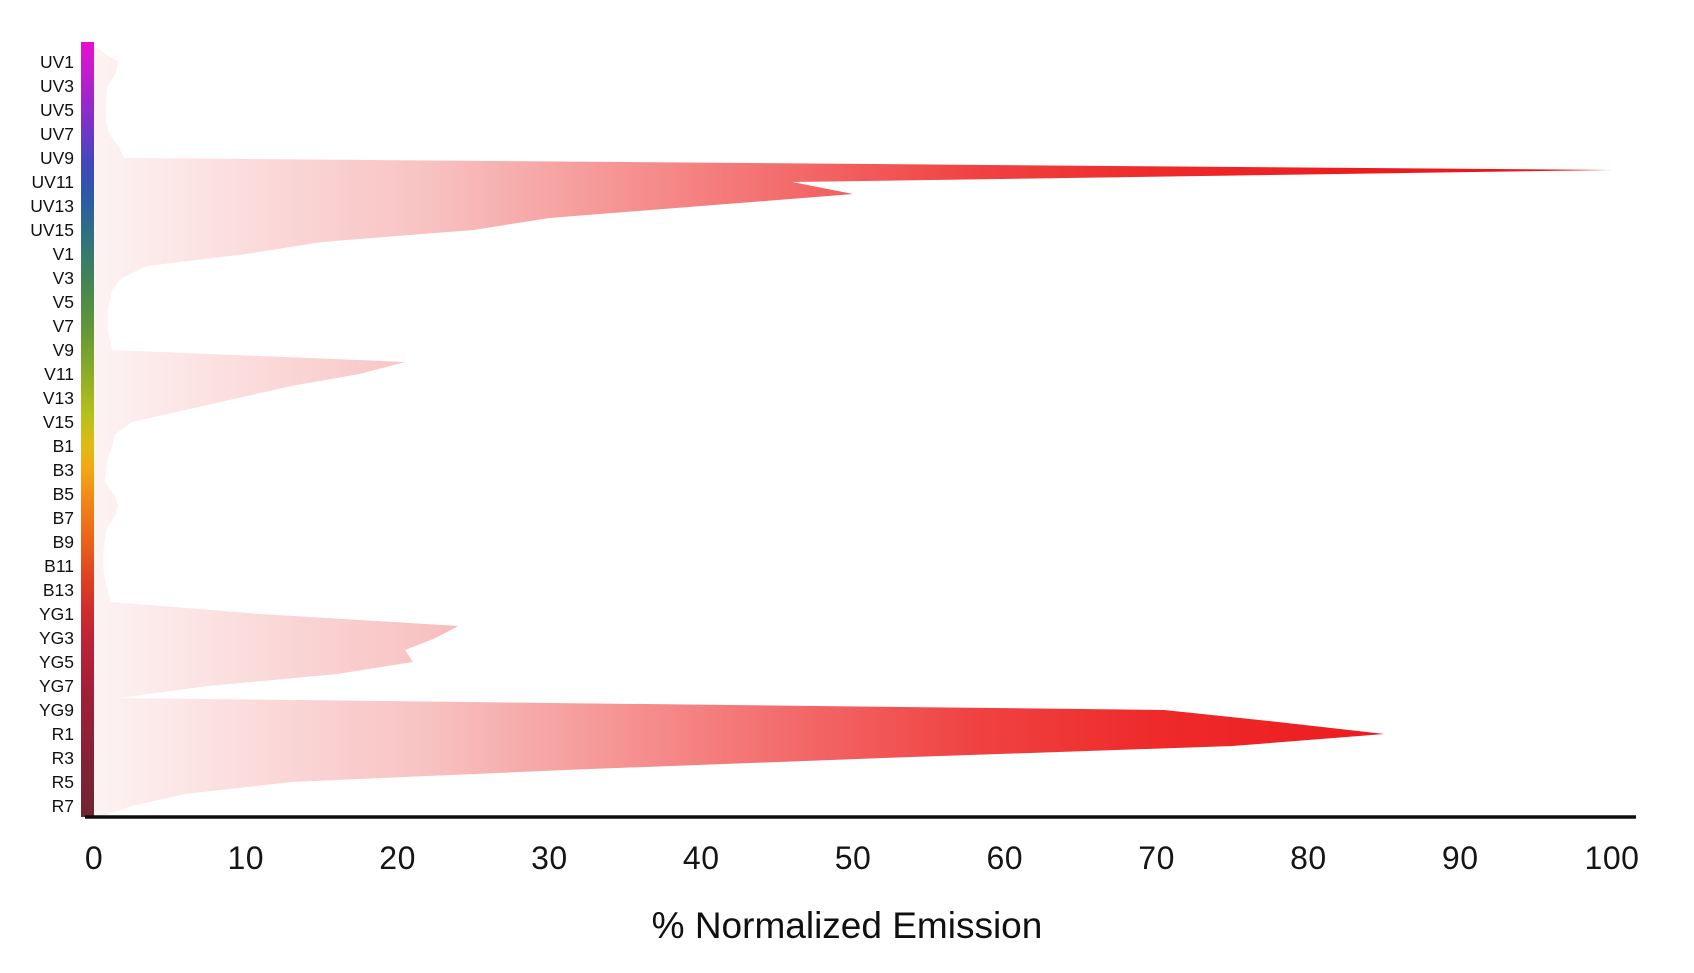 The width and height of the screenshot is (1694, 973). What do you see at coordinates (1156, 858) in the screenshot?
I see `x-tick-70: 70` at bounding box center [1156, 858].